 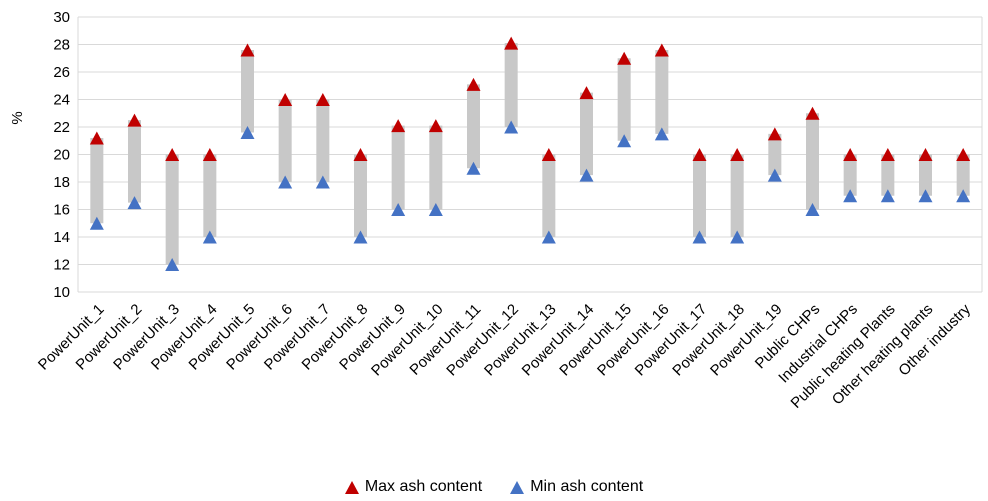 I want to click on legend-label-max: Max ash content, so click(x=423, y=486).